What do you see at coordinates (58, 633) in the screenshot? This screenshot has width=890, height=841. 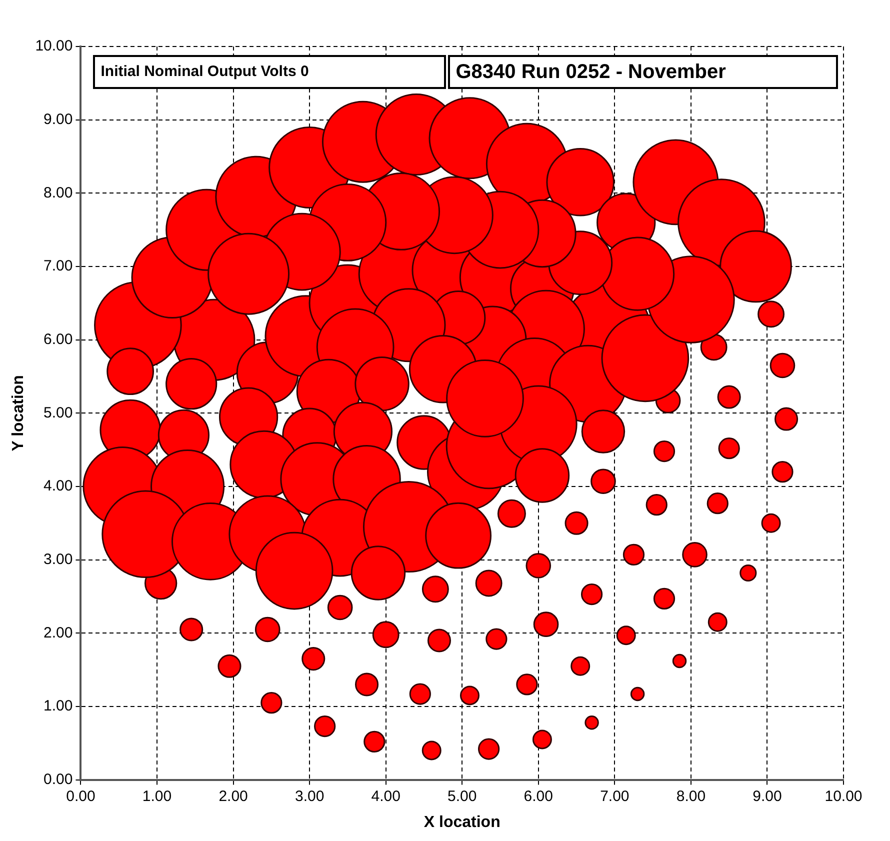 I see `y-tick-label: 2.00` at bounding box center [58, 633].